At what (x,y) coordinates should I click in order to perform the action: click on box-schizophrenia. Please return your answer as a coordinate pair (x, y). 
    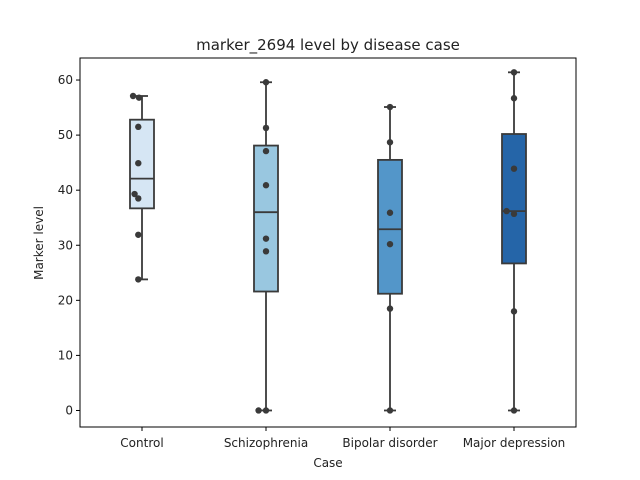
    Looking at the image, I should click on (266, 218).